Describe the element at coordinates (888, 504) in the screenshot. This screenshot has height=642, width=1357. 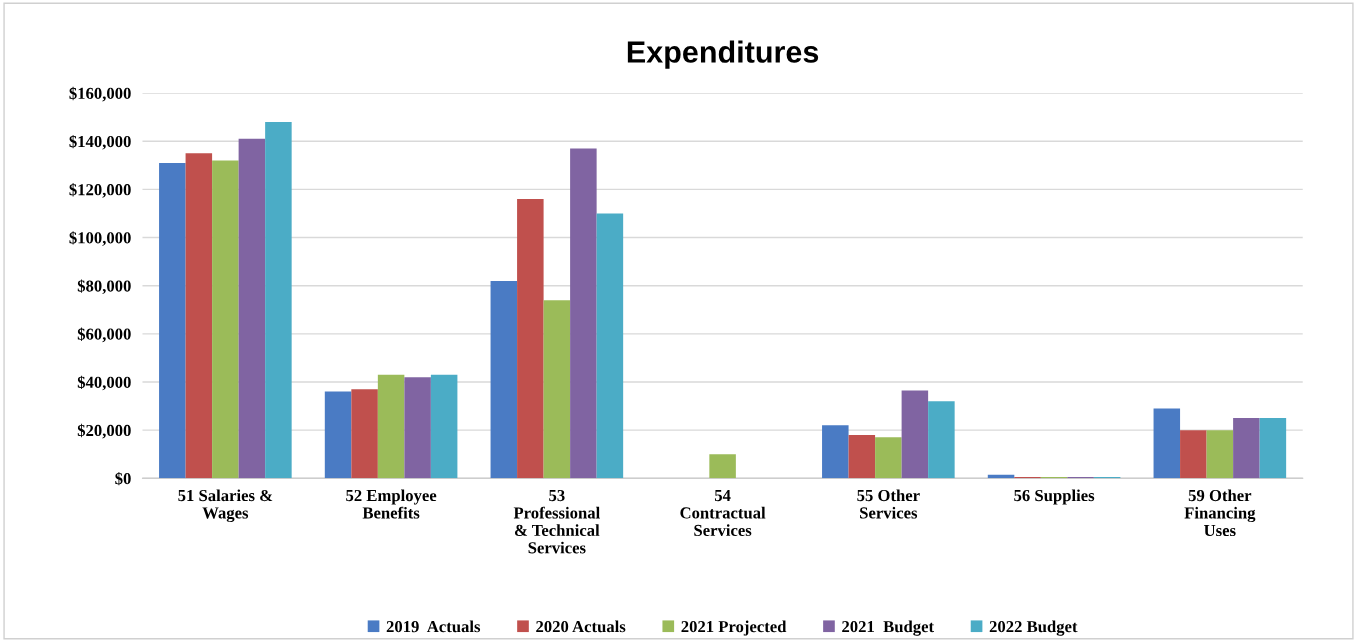
I see `x-tick-label: 55 Other Services` at that location.